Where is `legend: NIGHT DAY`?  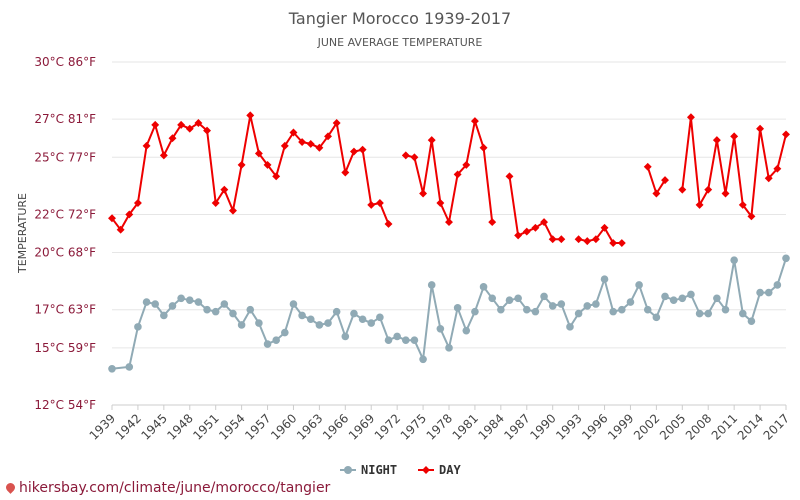 legend: NIGHT DAY is located at coordinates (400, 470).